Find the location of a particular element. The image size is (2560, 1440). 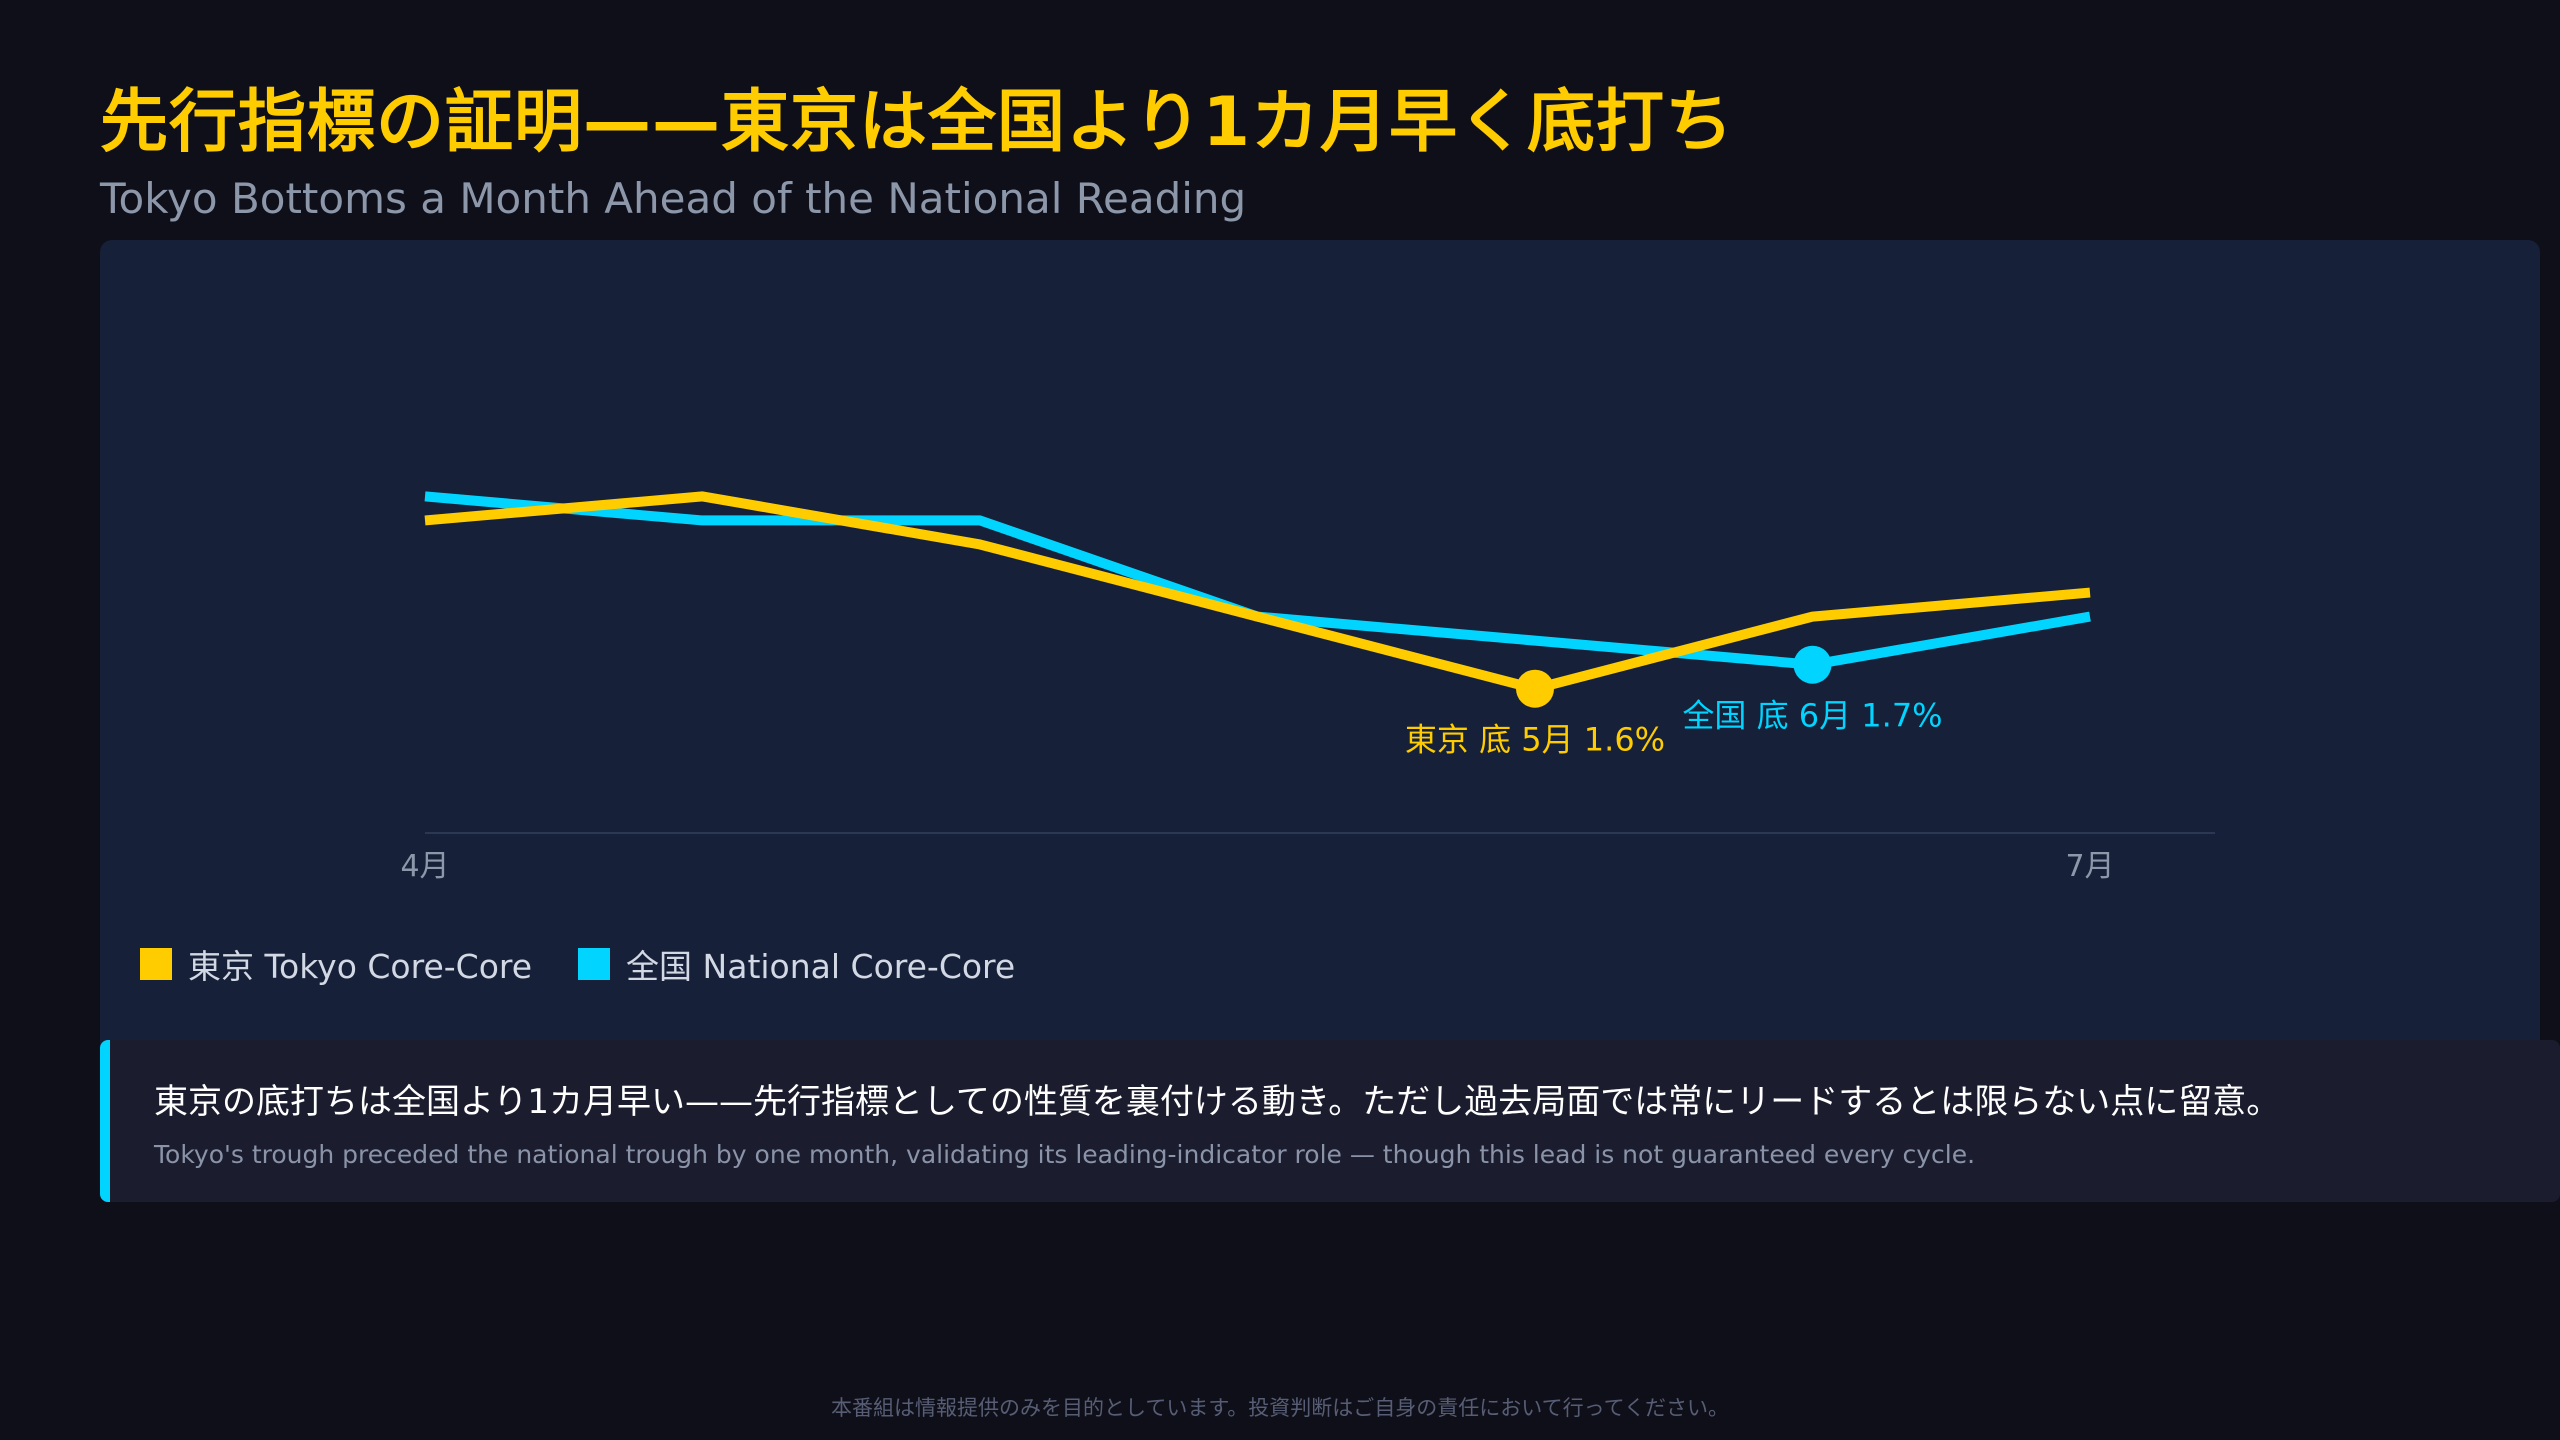

legend-swatch-tokyo is located at coordinates (156, 964).